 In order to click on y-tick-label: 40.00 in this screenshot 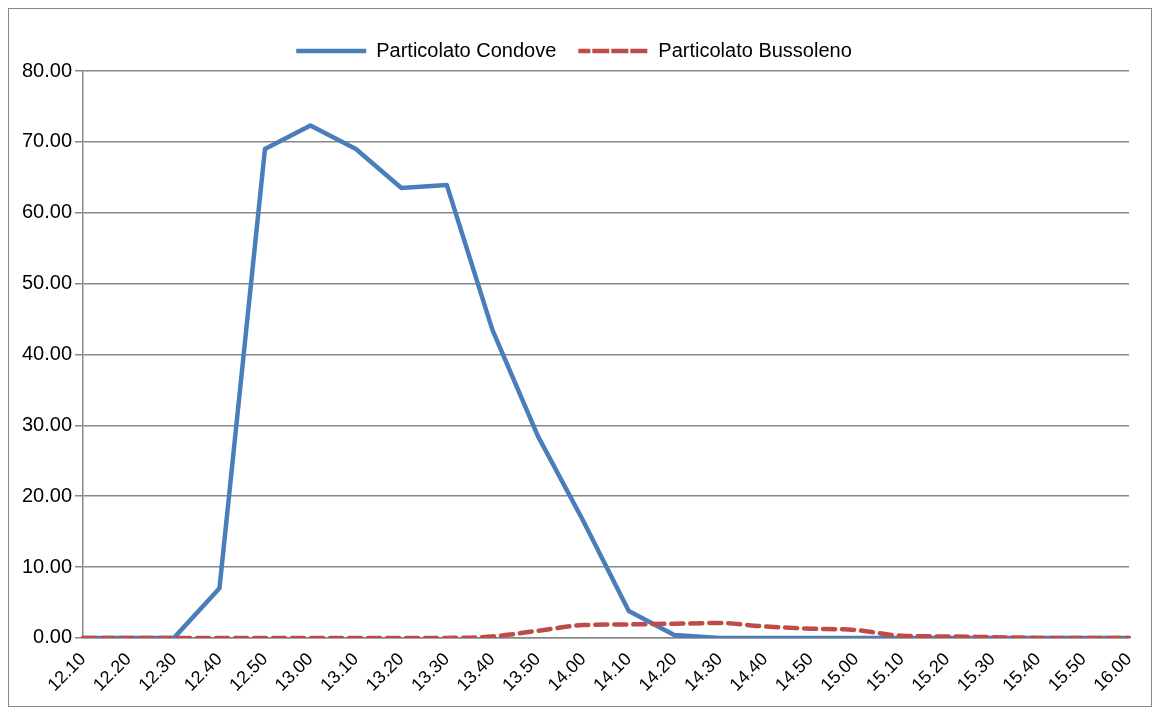, I will do `click(47, 352)`.